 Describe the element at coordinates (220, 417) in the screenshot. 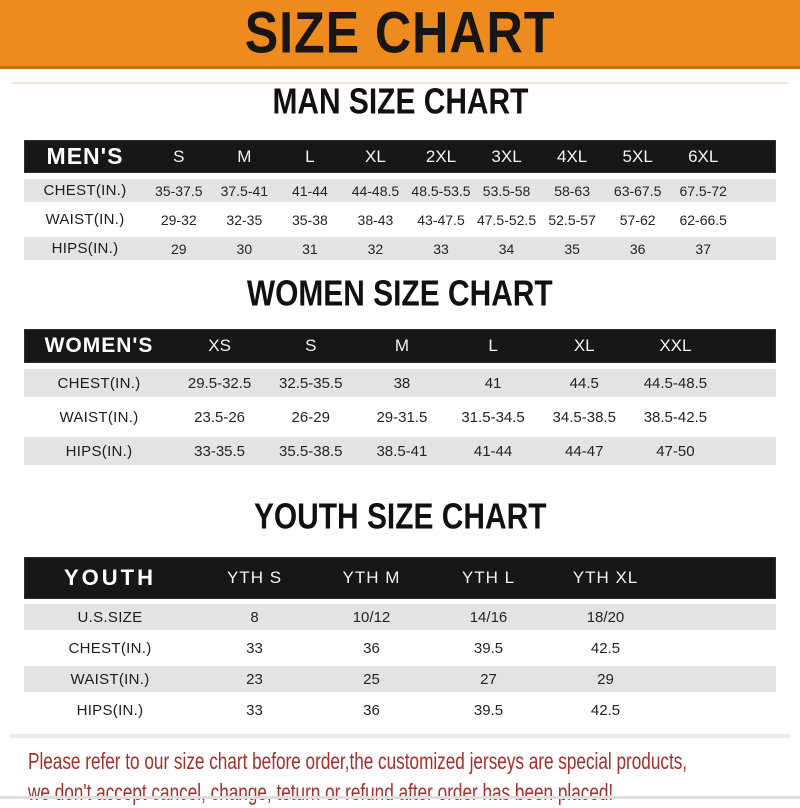

I see `cell-value: 23.5-26` at that location.